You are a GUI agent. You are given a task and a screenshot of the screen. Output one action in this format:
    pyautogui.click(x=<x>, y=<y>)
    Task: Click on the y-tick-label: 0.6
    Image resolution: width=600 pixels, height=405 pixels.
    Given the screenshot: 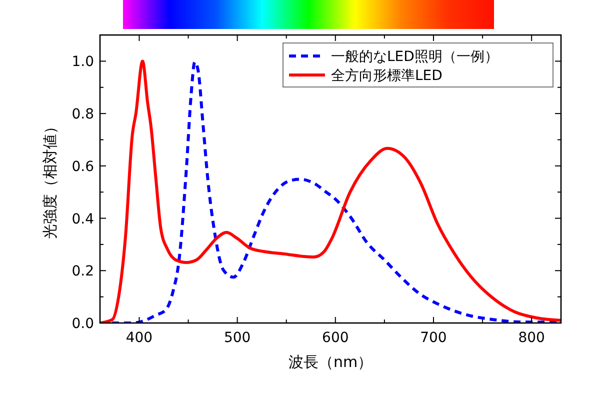 What is the action you would take?
    pyautogui.click(x=83, y=166)
    